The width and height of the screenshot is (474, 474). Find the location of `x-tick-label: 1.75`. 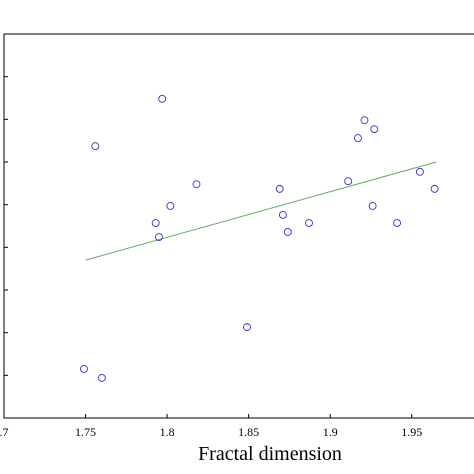

x-tick-label: 1.75 is located at coordinates (85, 432).